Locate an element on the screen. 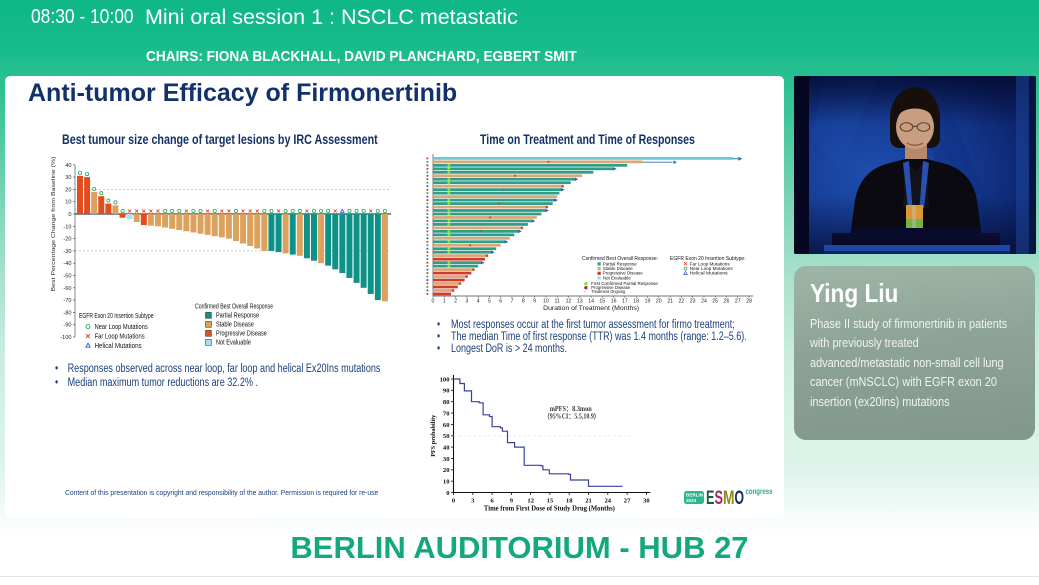 Image resolution: width=1039 pixels, height=585 pixels. svg-text: -50 is located at coordinates (67, 277).